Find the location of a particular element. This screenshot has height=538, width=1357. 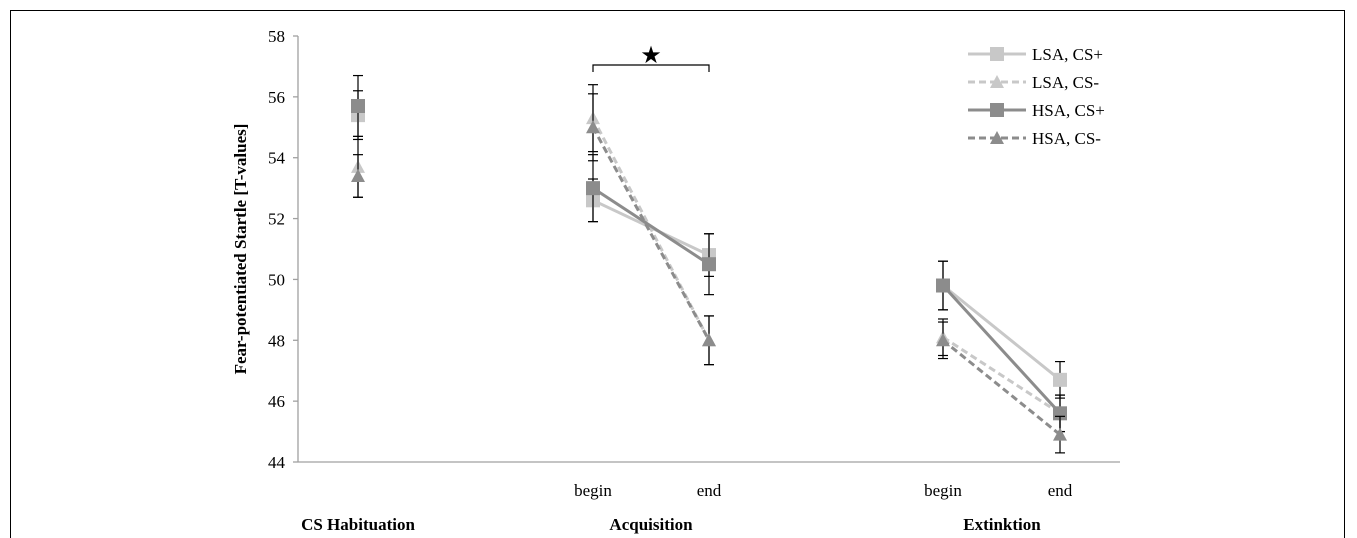

group-label: Extinktion is located at coordinates (1002, 524).